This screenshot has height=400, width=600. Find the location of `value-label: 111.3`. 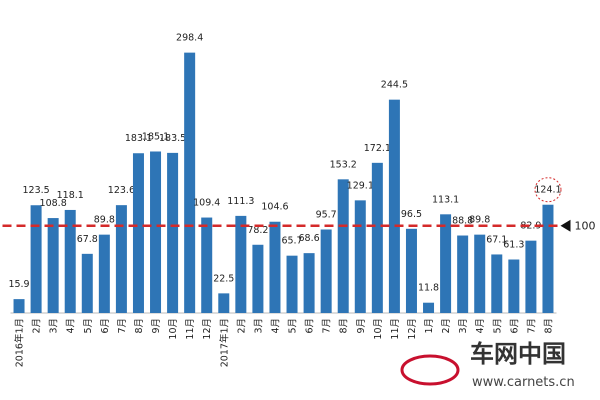

value-label: 111.3 is located at coordinates (240, 201).